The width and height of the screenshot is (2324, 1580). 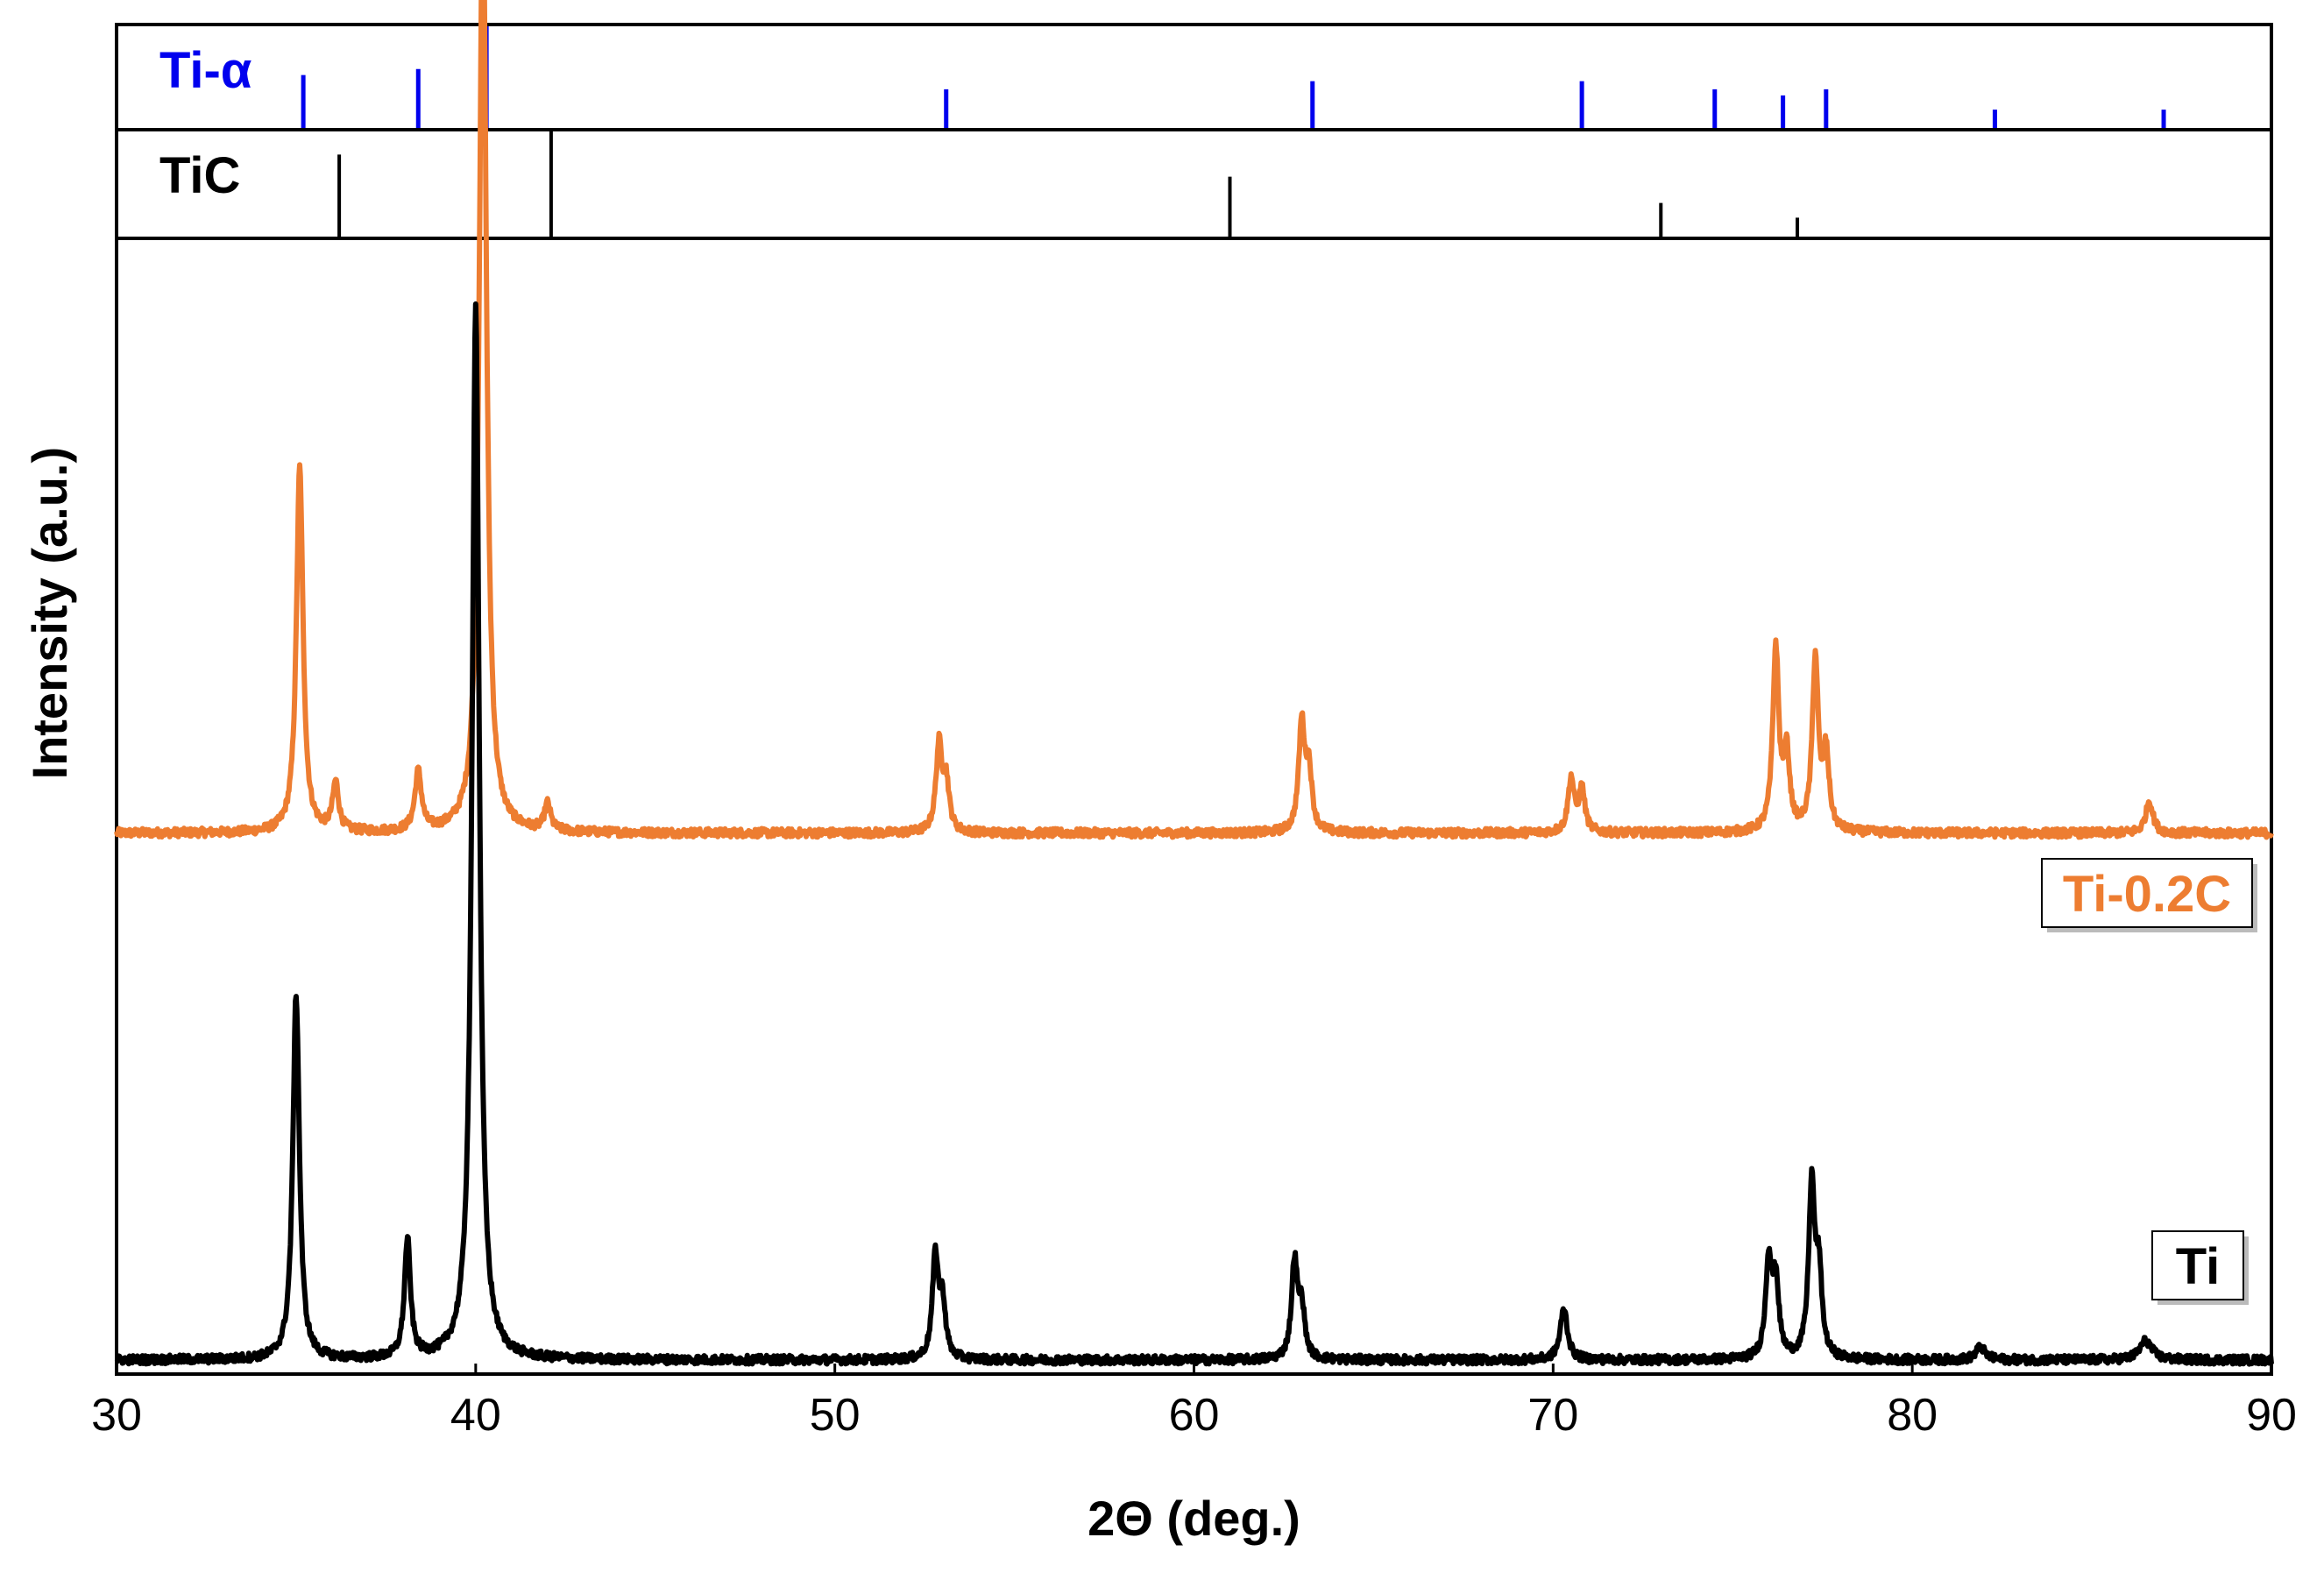 What do you see at coordinates (2271, 1416) in the screenshot?
I see `x-tick-label-90: 90` at bounding box center [2271, 1416].